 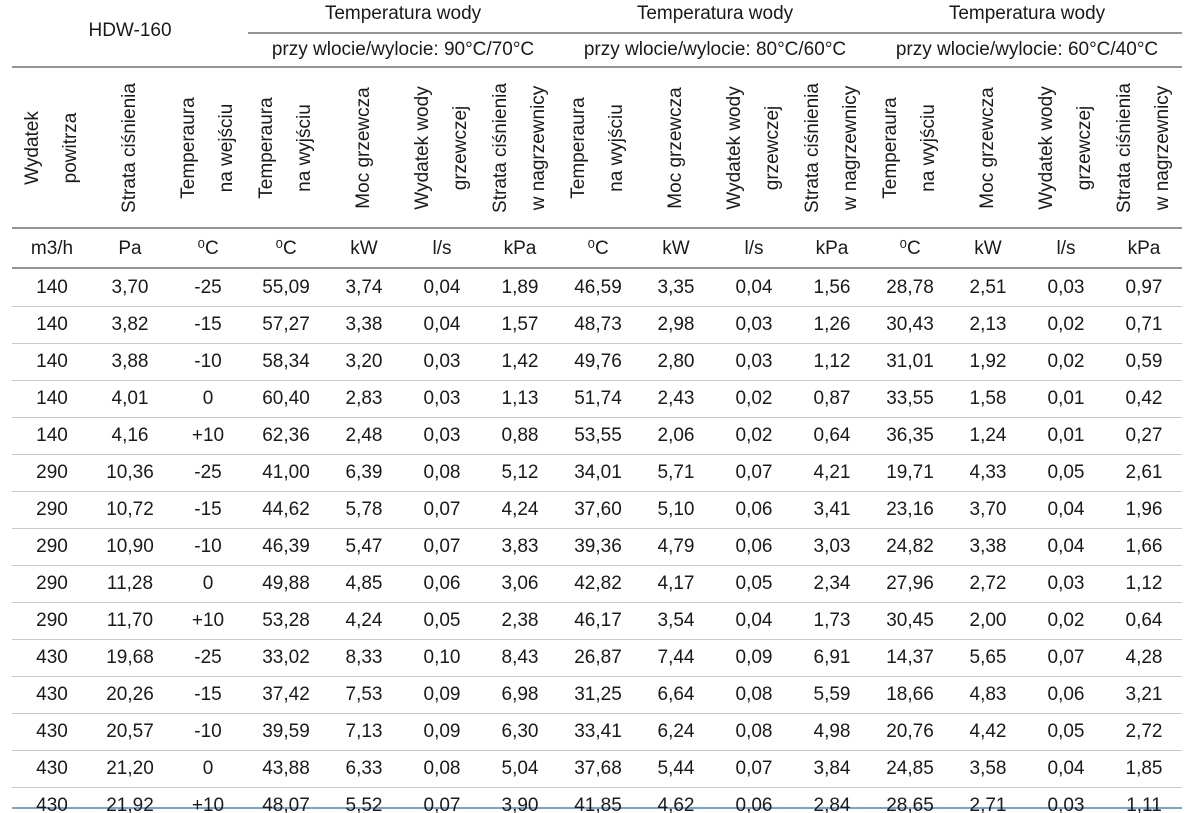 I want to click on cell: 2,84, so click(x=832, y=804).